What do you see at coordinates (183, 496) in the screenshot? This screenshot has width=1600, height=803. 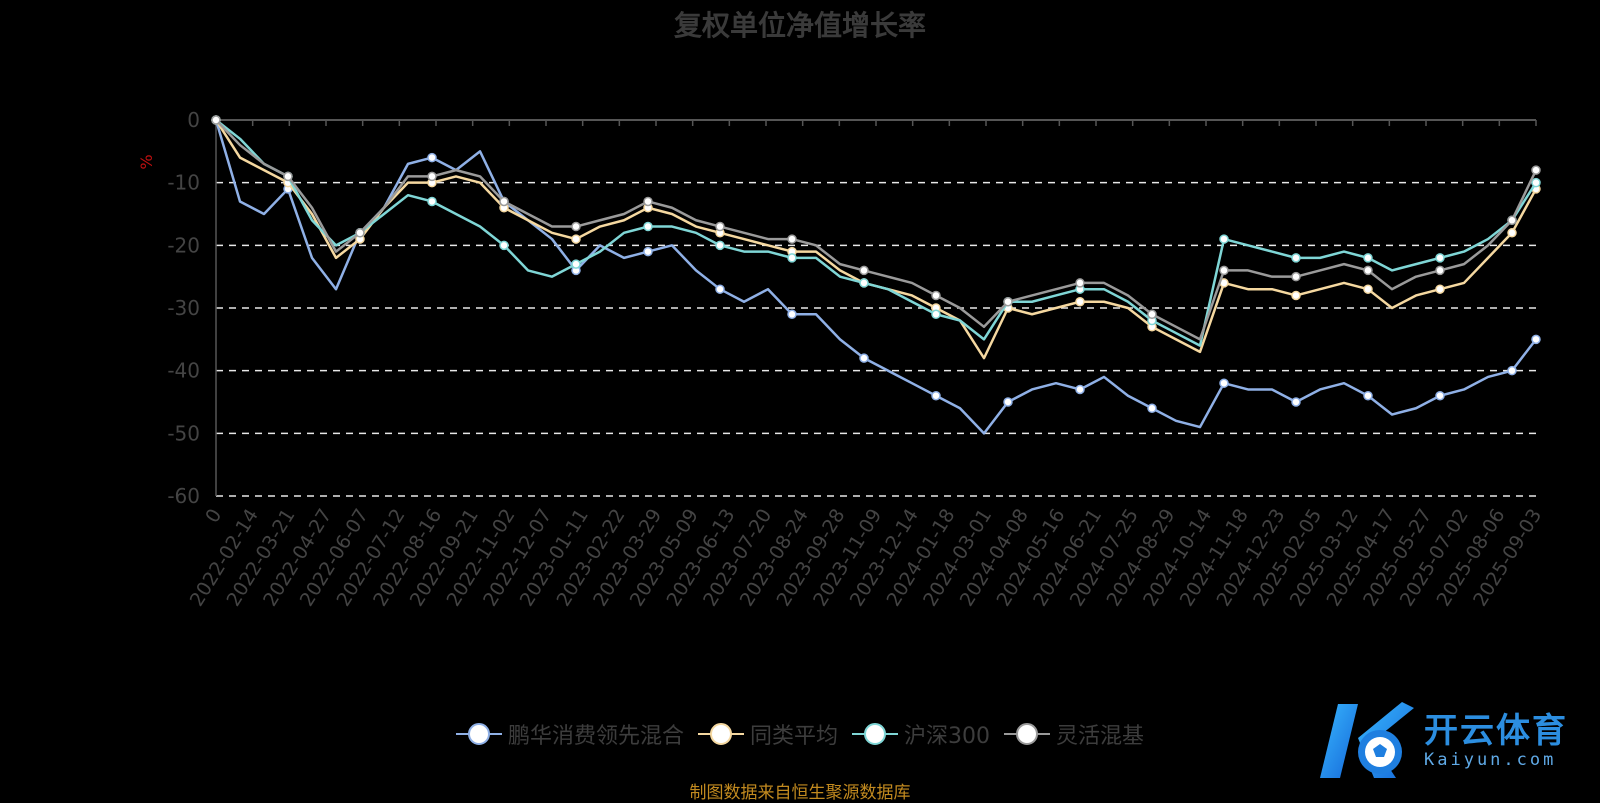 I see `y-tick-label: -60` at bounding box center [183, 496].